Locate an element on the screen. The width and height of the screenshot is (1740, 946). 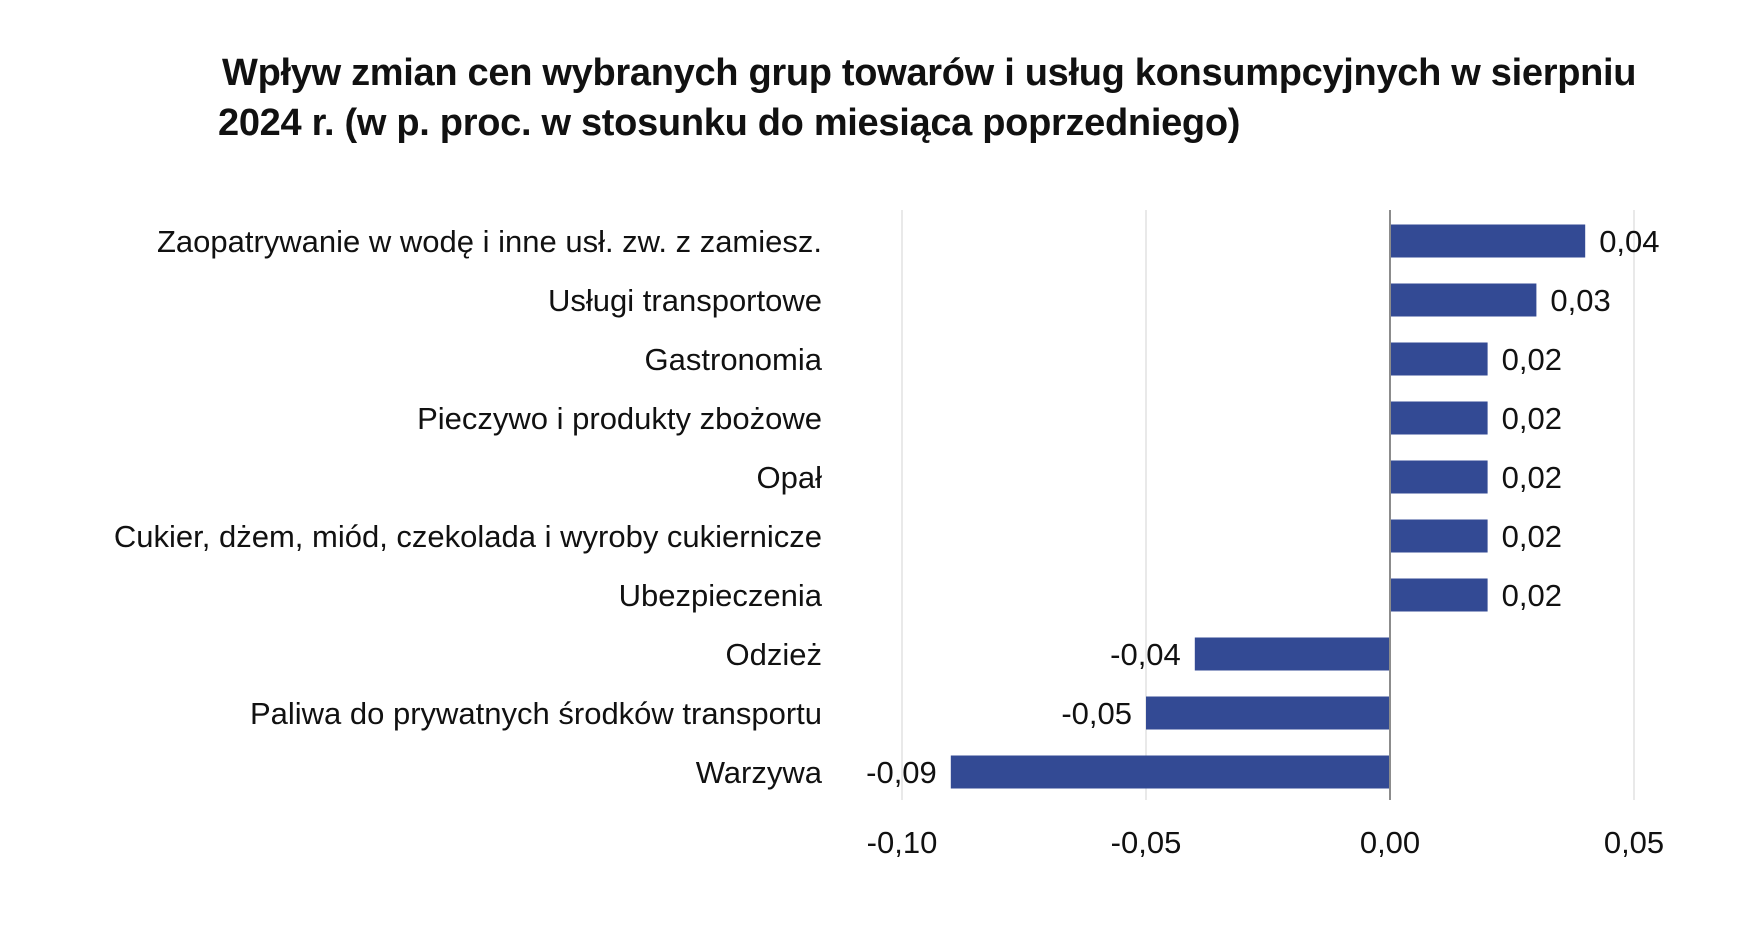
data-label: 0,03 is located at coordinates (1580, 300).